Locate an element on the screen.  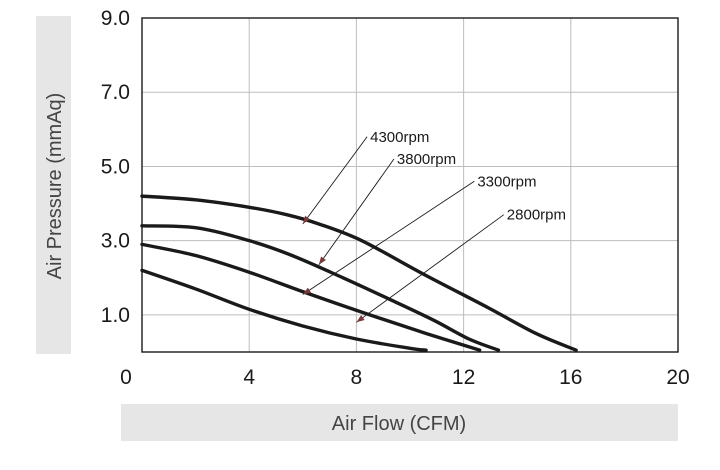
annotation-arrowhead-3300rpm is located at coordinates (307, 291).